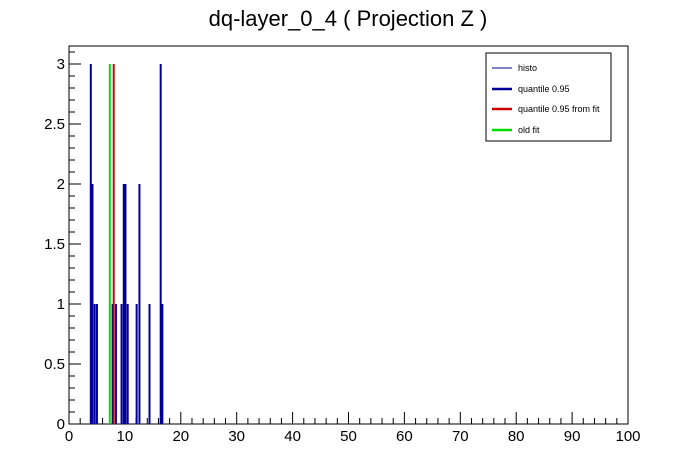 Image resolution: width=696 pixels, height=472 pixels. I want to click on legend-label: quantile 0.95, so click(544, 89).